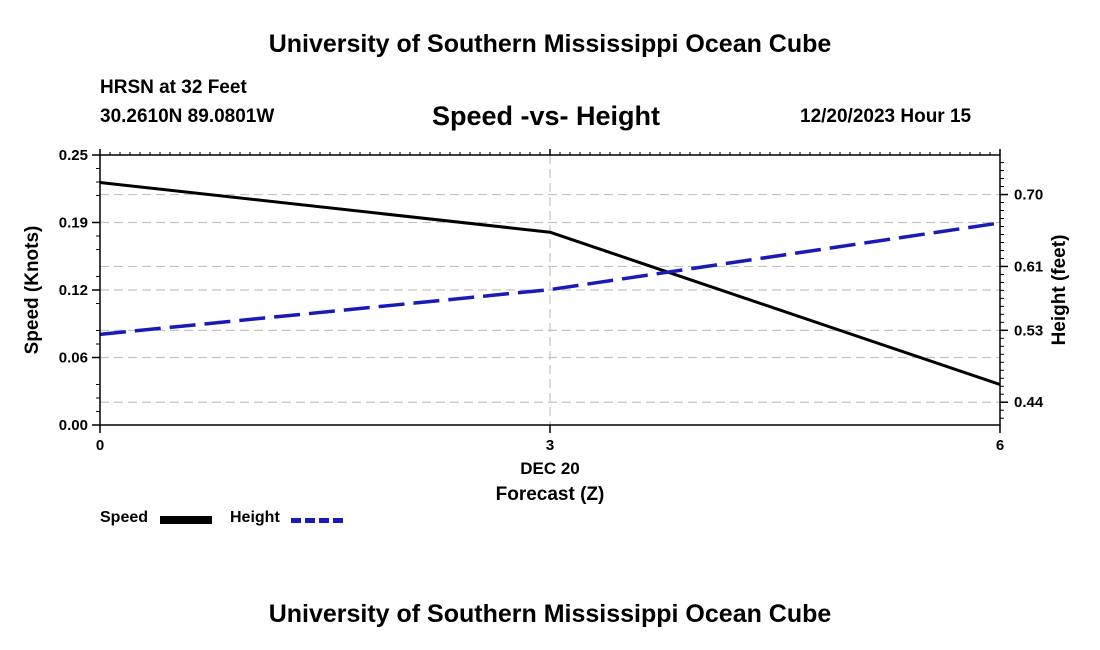 The image size is (1100, 650). What do you see at coordinates (1028, 195) in the screenshot?
I see `y-tick-label-right: 0.70` at bounding box center [1028, 195].